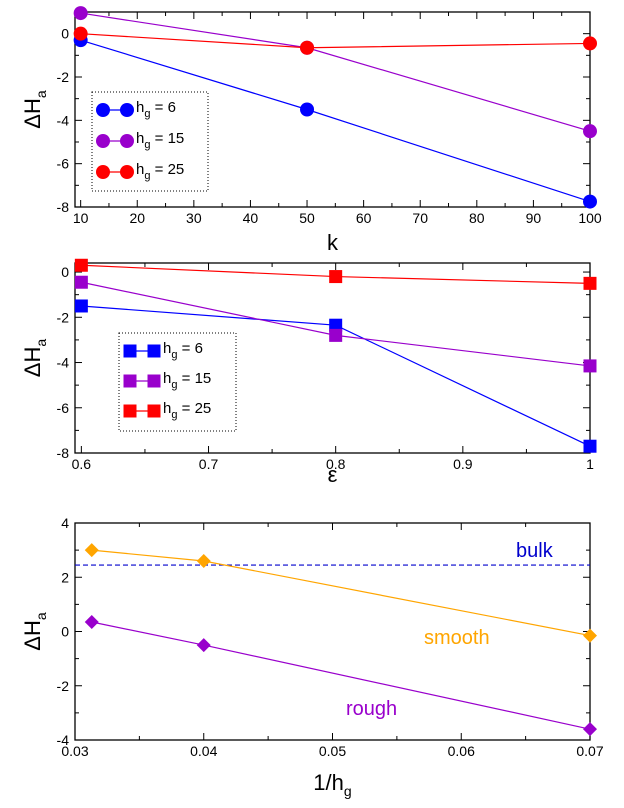  Describe the element at coordinates (336, 464) in the screenshot. I see `x-tick-label: 0.8` at that location.